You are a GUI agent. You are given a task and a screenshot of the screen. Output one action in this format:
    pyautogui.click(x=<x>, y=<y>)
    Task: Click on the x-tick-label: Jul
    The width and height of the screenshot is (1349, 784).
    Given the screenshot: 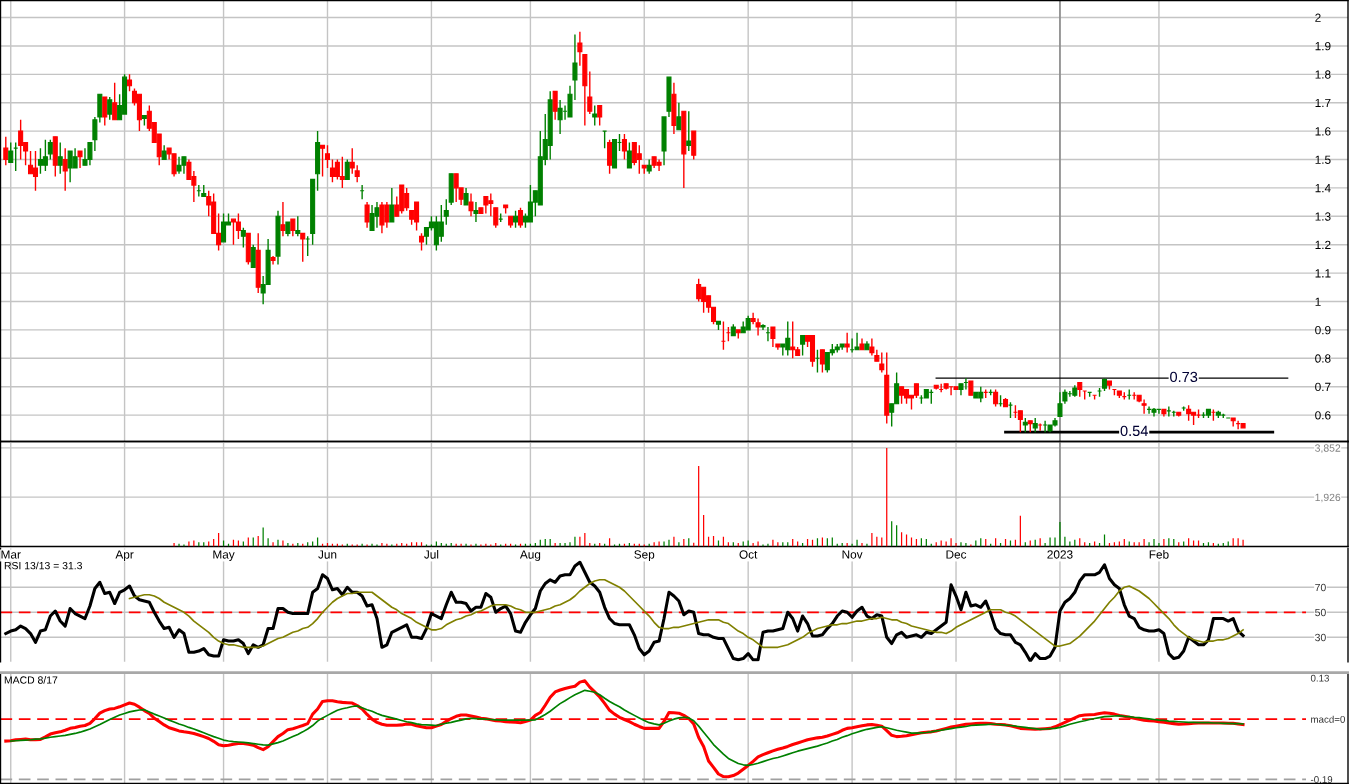 What is the action you would take?
    pyautogui.click(x=431, y=554)
    